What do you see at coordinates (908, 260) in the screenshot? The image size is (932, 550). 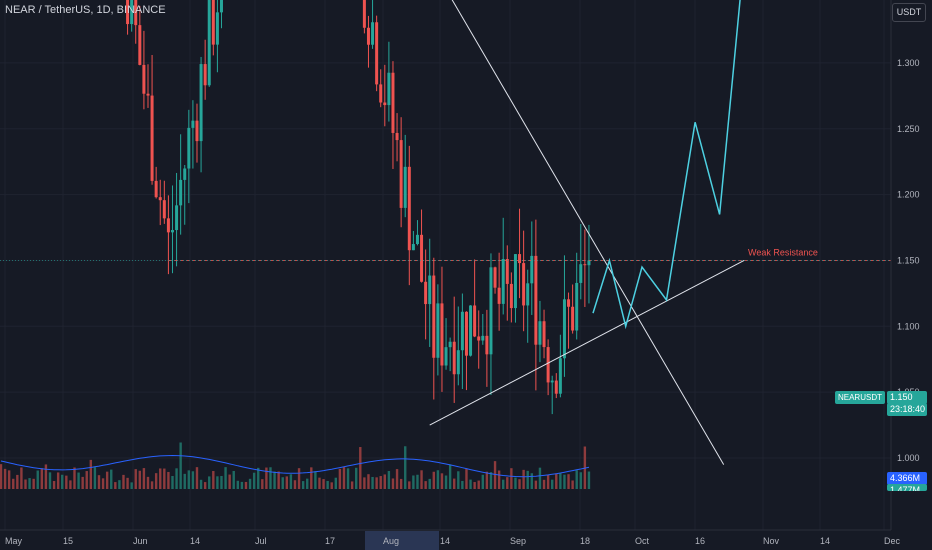 I see `price-axis-tick-label: 1.150` at bounding box center [908, 260].